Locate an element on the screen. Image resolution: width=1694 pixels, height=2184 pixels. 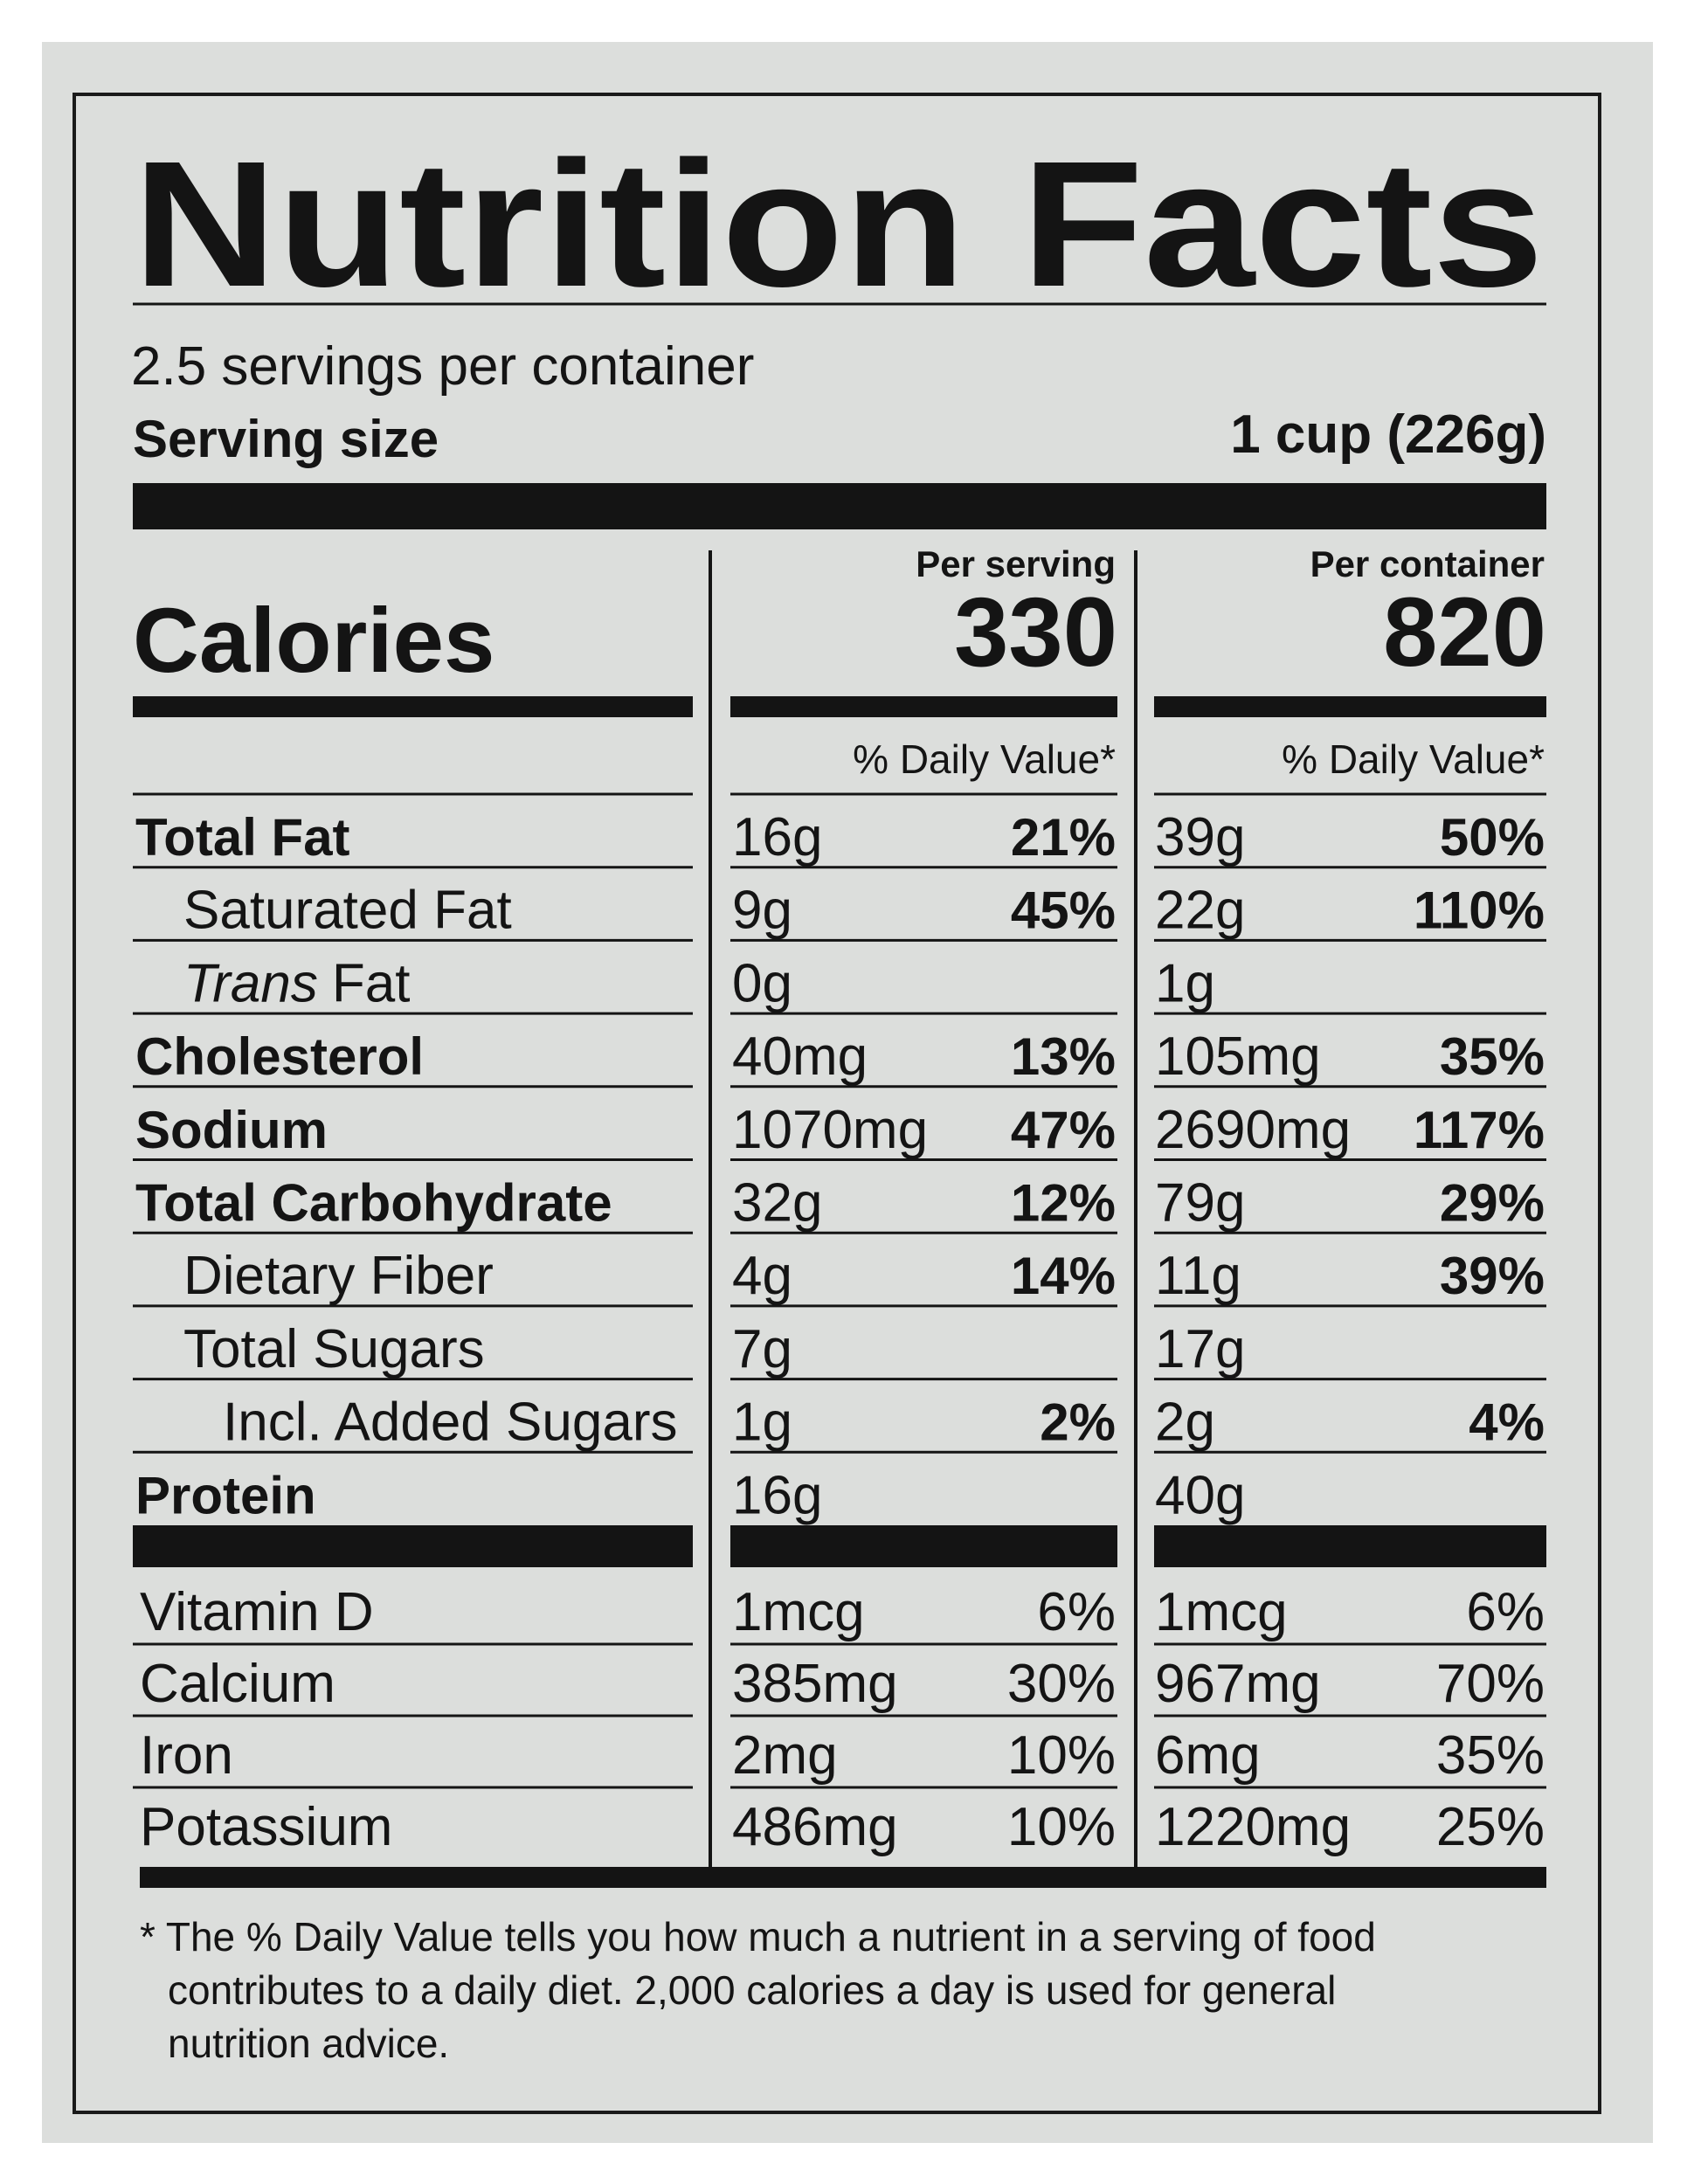
percent: 47% is located at coordinates (1063, 1130).